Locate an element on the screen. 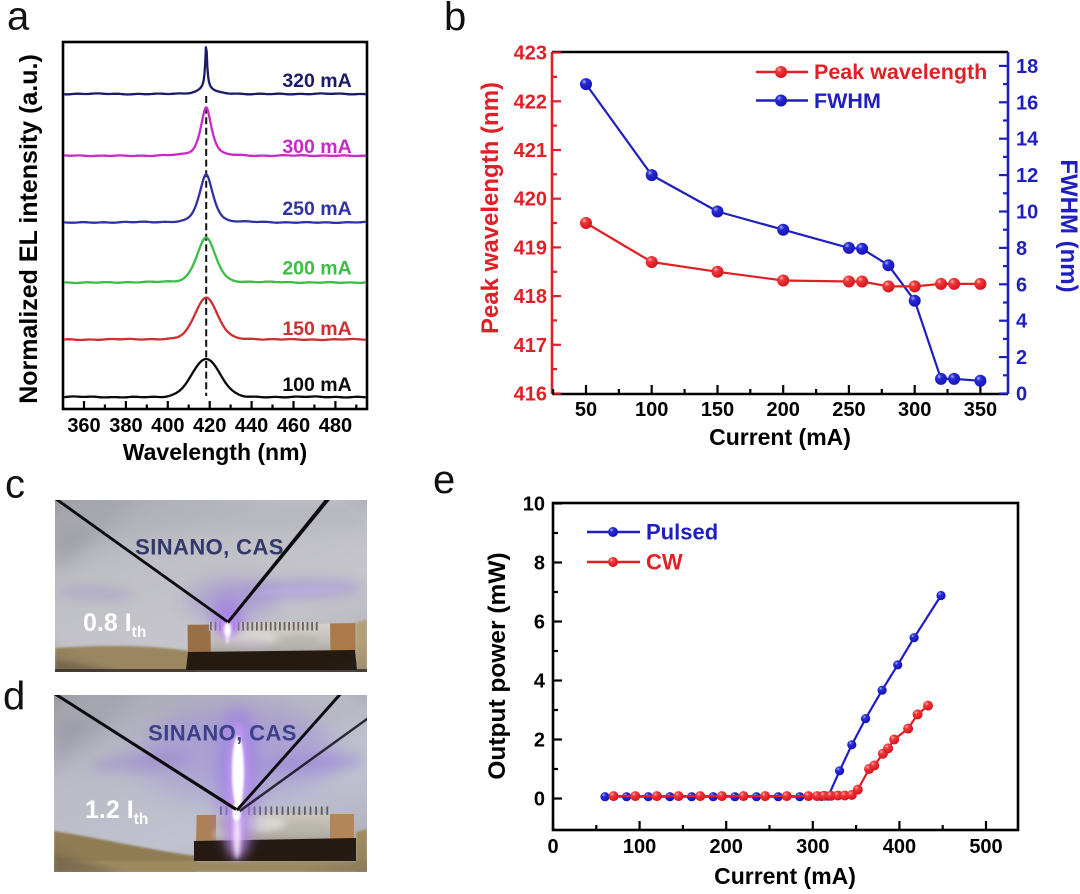  svg-text: 14 is located at coordinates (1027, 140).